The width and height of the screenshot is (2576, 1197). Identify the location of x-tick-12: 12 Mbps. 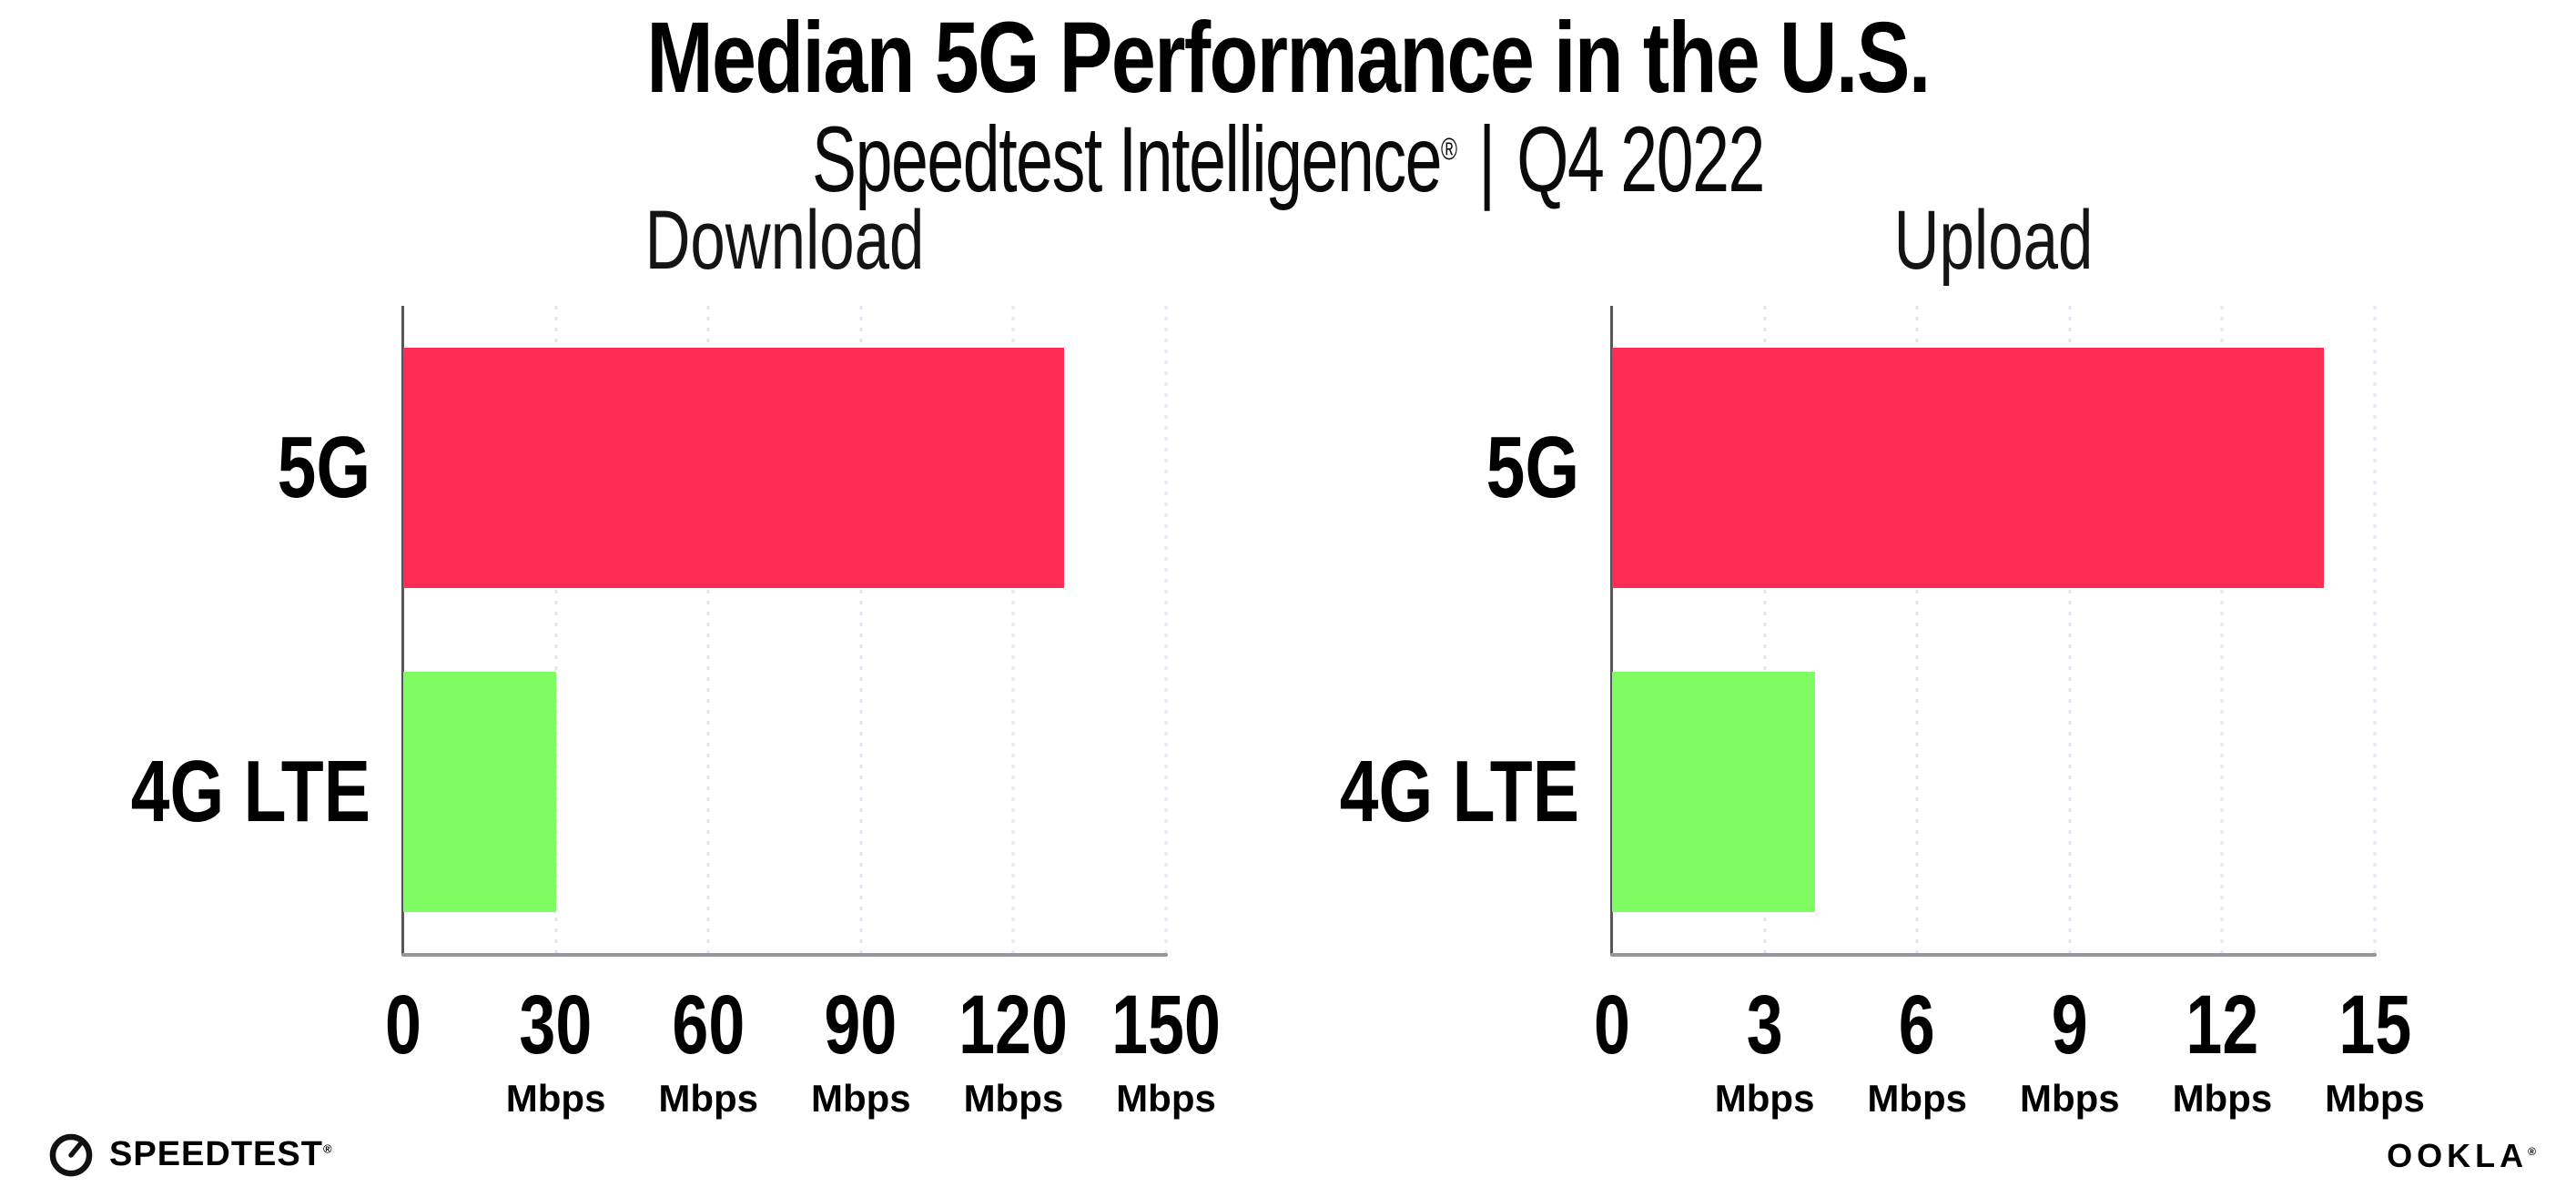
(2223, 1050).